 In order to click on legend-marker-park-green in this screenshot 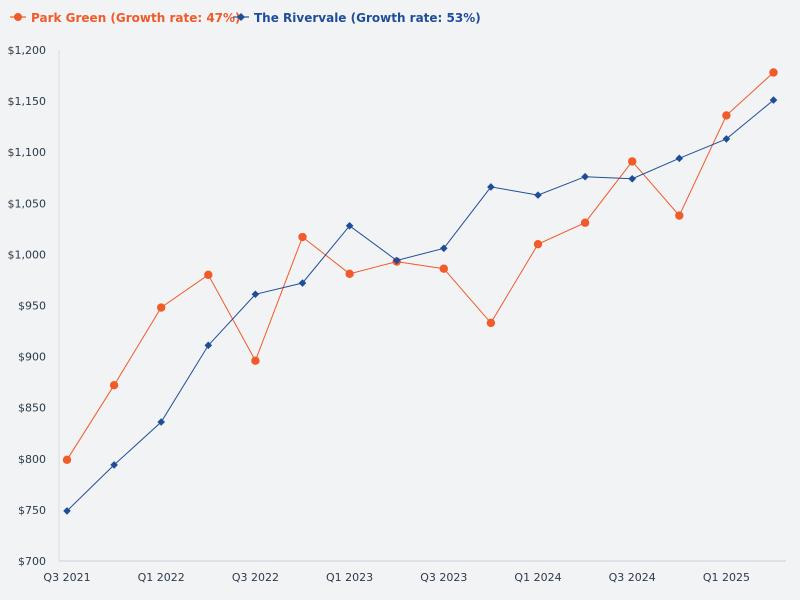, I will do `click(18, 17)`.